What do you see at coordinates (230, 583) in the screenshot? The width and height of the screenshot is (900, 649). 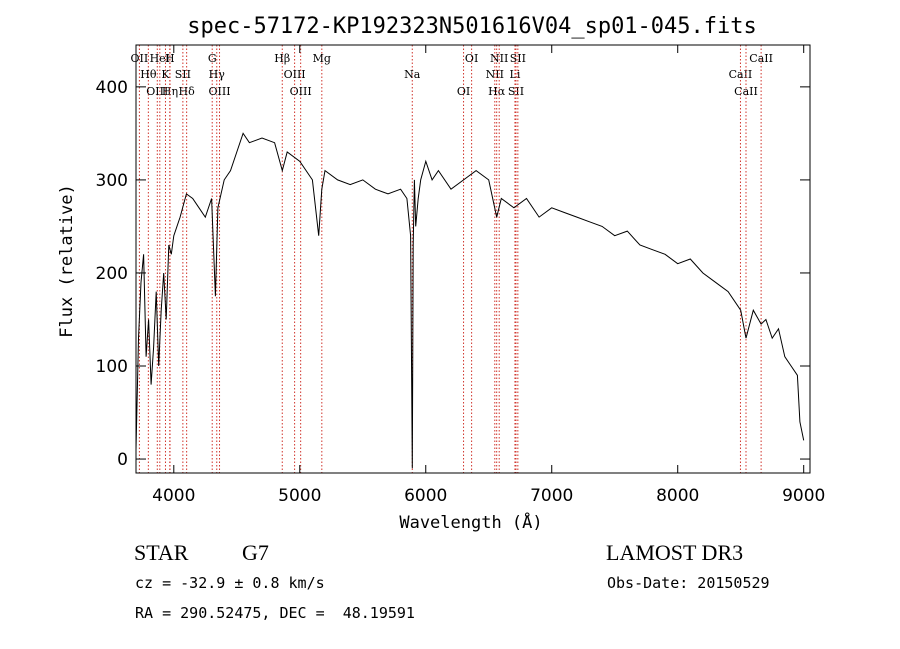 I see `redshift-cz: cz = -32.9 ± 0.8 km/s` at bounding box center [230, 583].